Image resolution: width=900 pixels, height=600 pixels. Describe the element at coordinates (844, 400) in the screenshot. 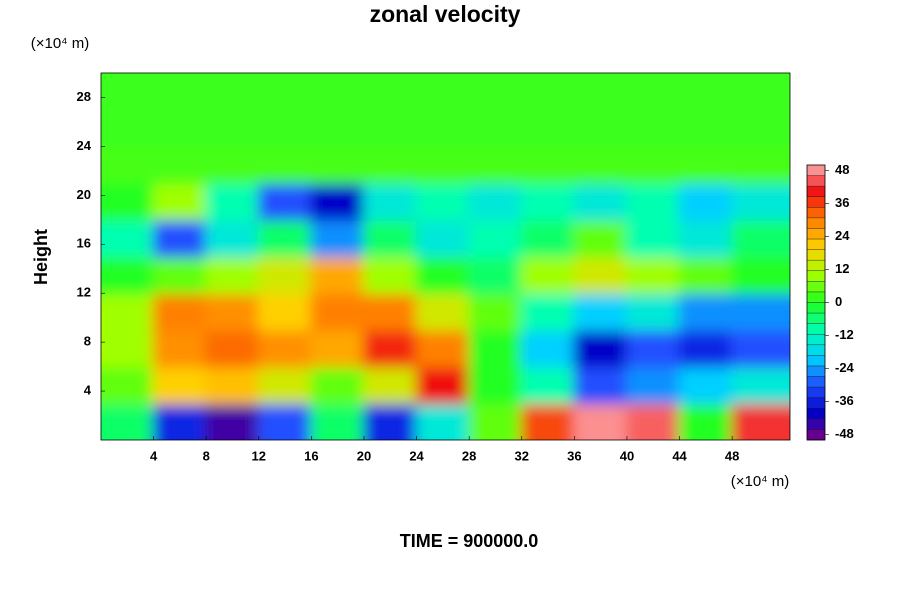

I see `colorbar-tick-label: -36` at that location.